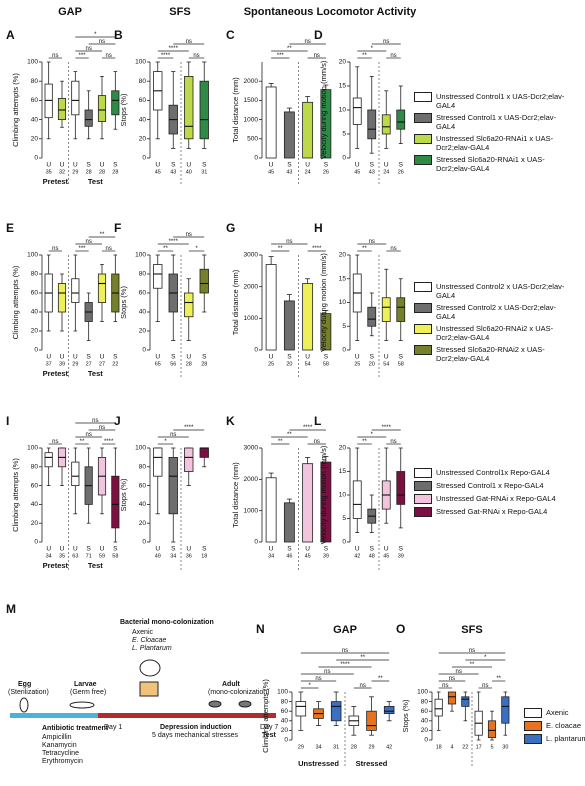 This screenshot has height=786, width=585. I want to click on n-label: 29, so click(301, 747).